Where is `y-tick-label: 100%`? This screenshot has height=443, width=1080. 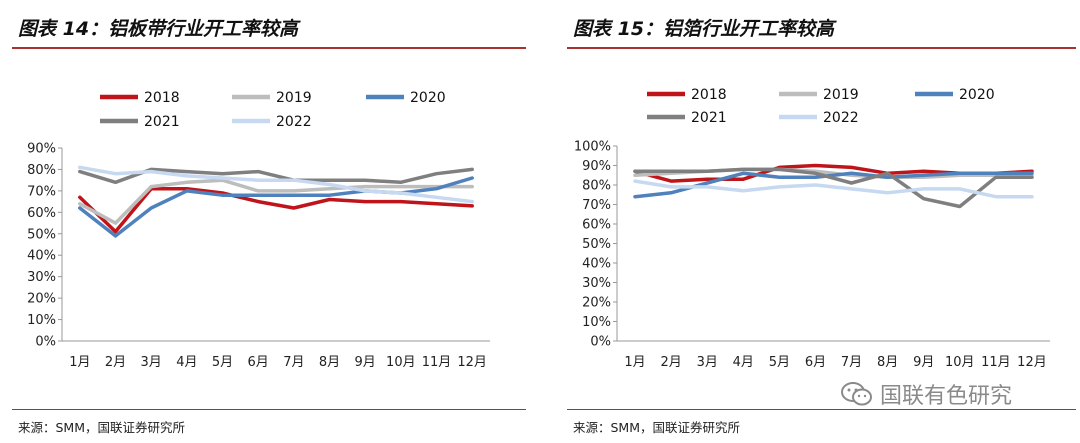 y-tick-label: 100% is located at coordinates (592, 147).